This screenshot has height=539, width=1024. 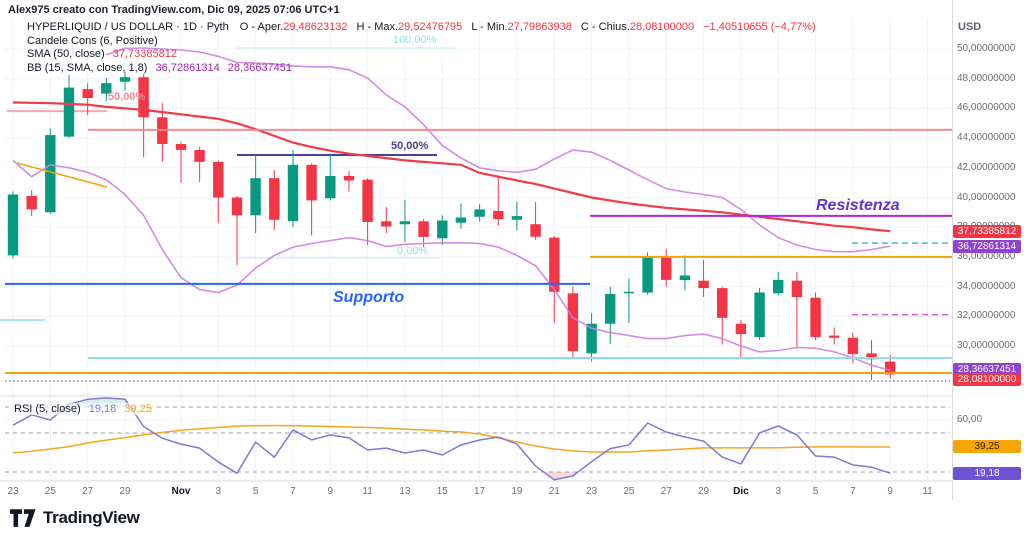 I want to click on rsi-line, so click(x=451, y=439).